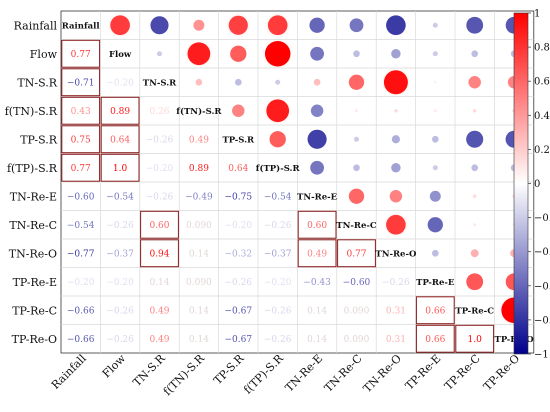  What do you see at coordinates (423, 372) in the screenshot?
I see `col-label-tp-re-e: TP-Re-E` at bounding box center [423, 372].